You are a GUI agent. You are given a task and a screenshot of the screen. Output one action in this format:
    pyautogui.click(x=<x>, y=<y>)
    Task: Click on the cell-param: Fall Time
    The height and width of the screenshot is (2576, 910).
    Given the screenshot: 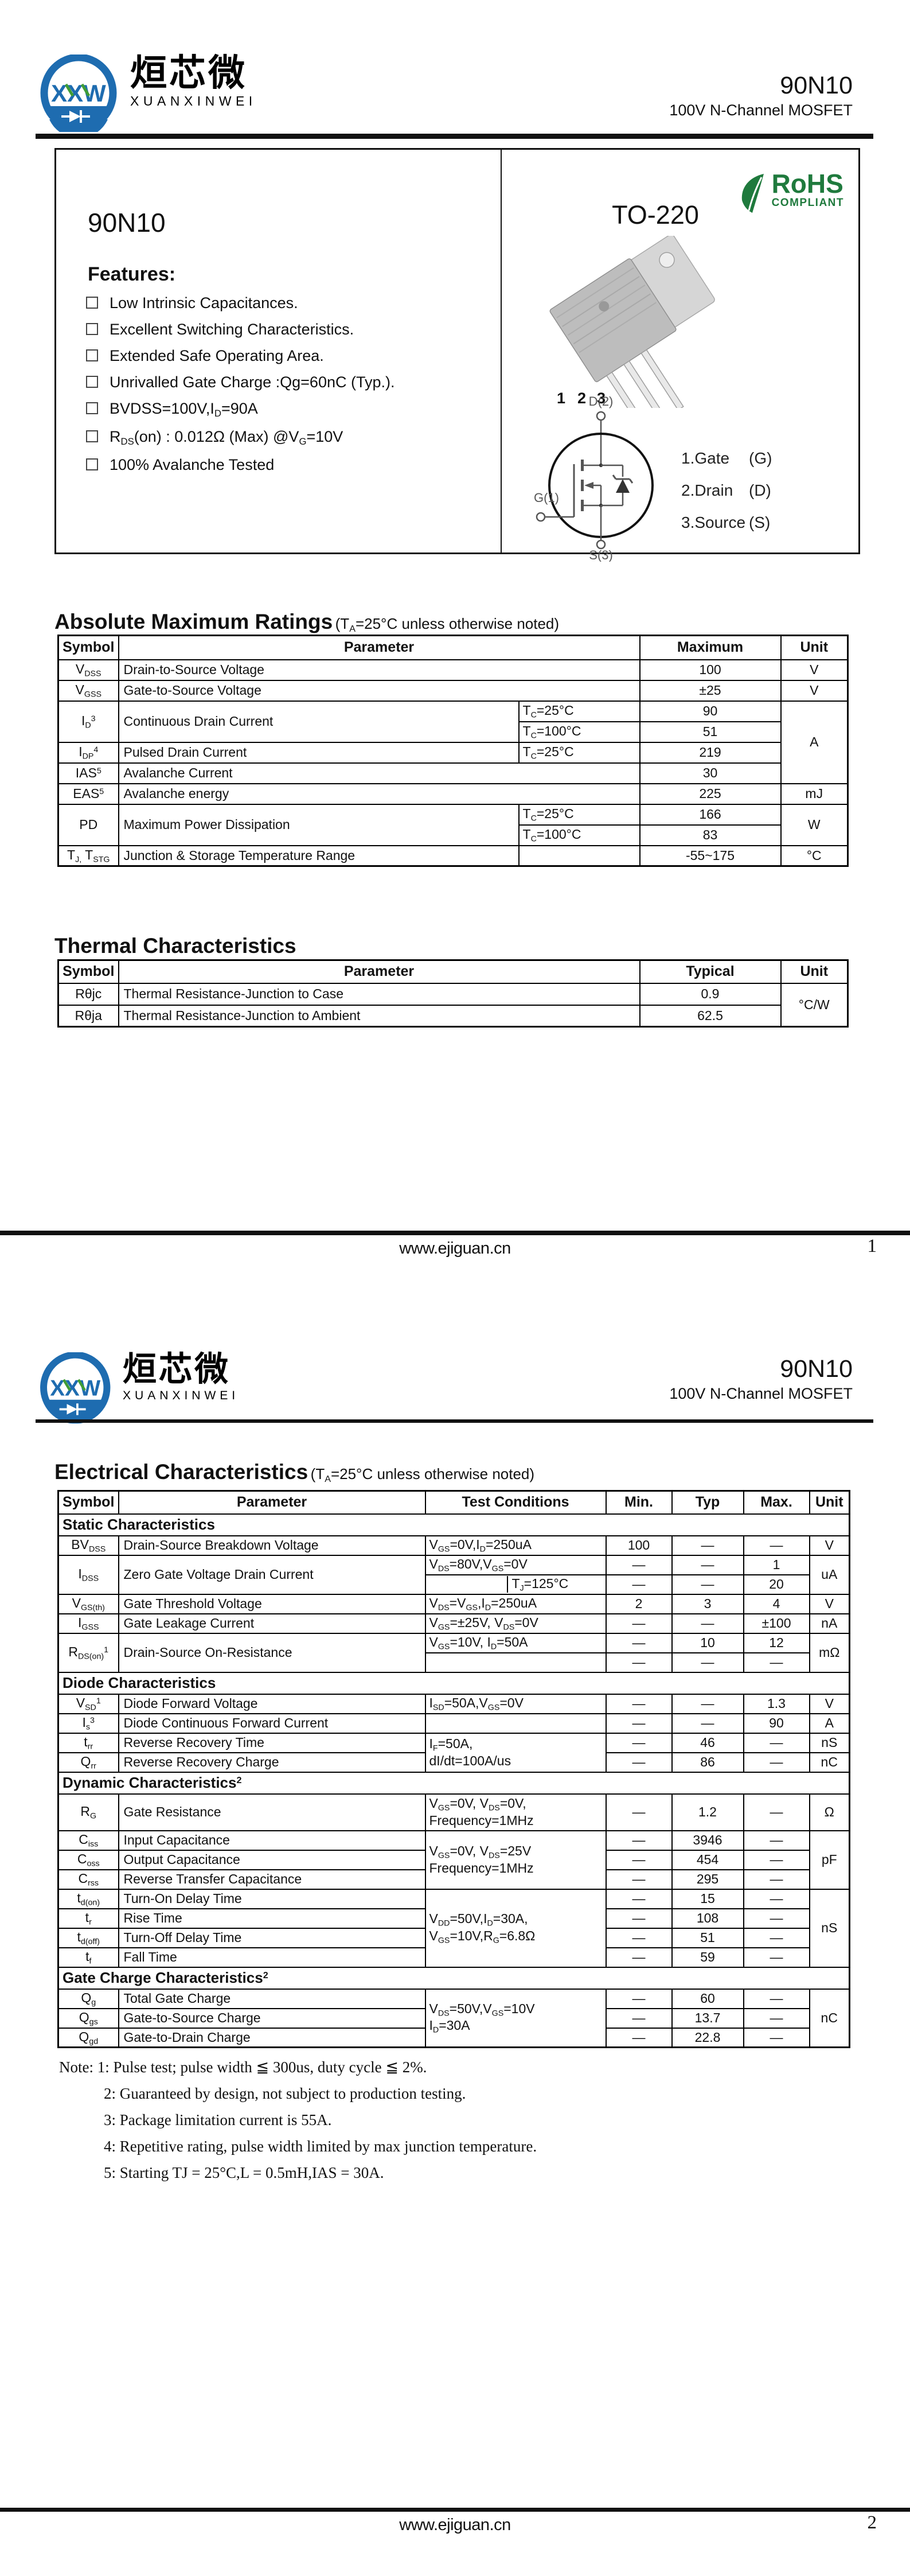 What is the action you would take?
    pyautogui.click(x=272, y=1957)
    